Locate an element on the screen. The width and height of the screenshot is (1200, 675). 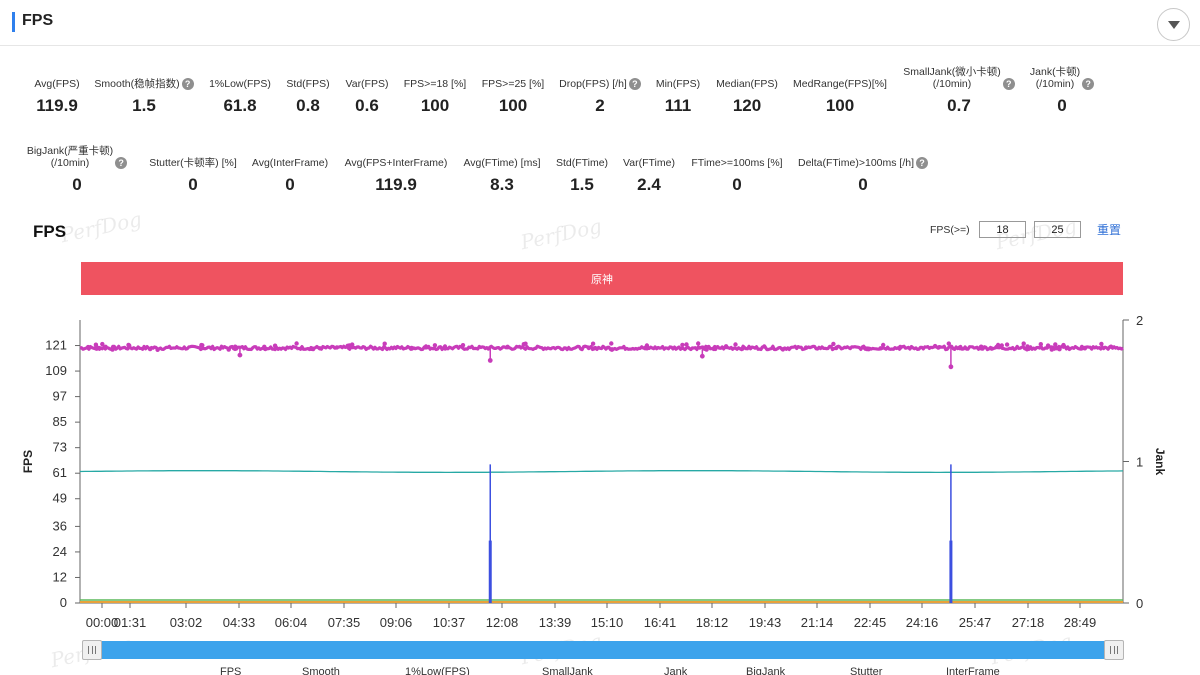
legend-item: InterFrame is located at coordinates (973, 670).